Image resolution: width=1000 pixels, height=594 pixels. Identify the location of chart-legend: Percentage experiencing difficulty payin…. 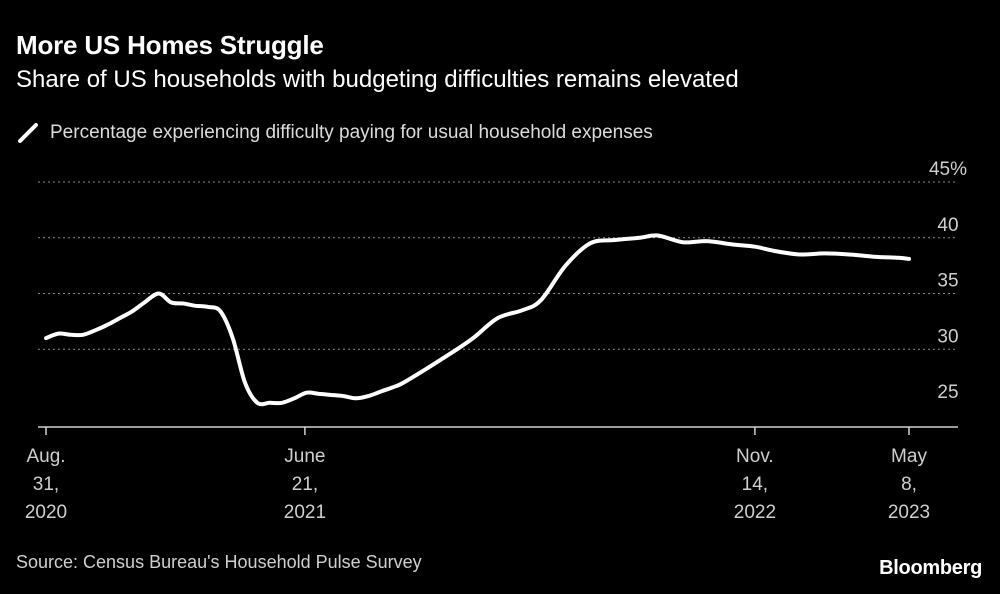
(334, 133).